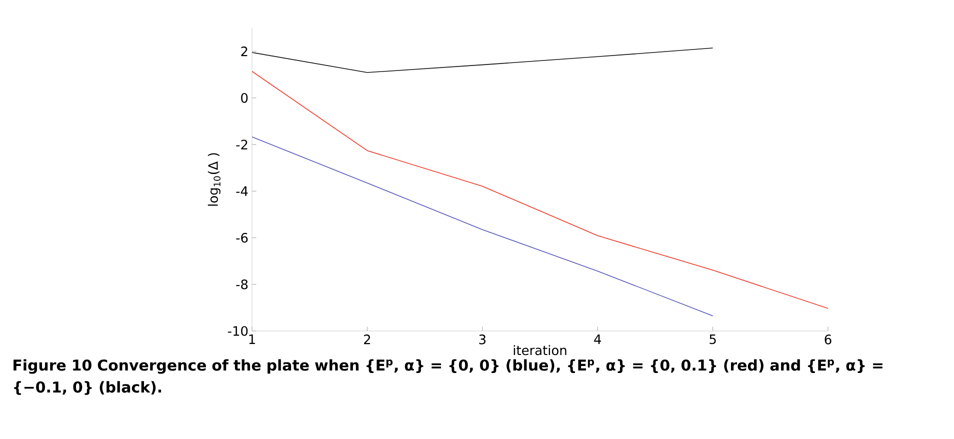 The image size is (954, 439). What do you see at coordinates (367, 339) in the screenshot?
I see `x-tick-label: 2` at bounding box center [367, 339].